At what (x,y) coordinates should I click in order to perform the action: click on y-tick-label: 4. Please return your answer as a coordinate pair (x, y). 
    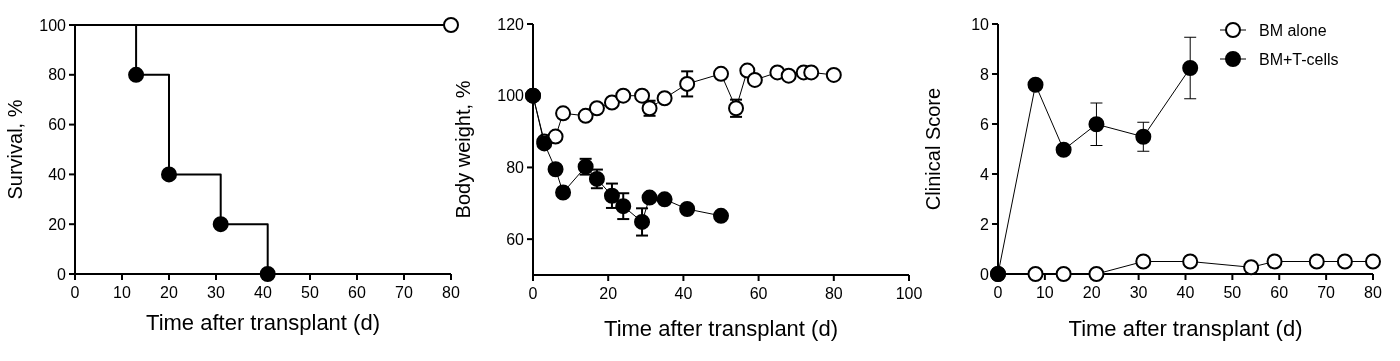
    Looking at the image, I should click on (985, 174).